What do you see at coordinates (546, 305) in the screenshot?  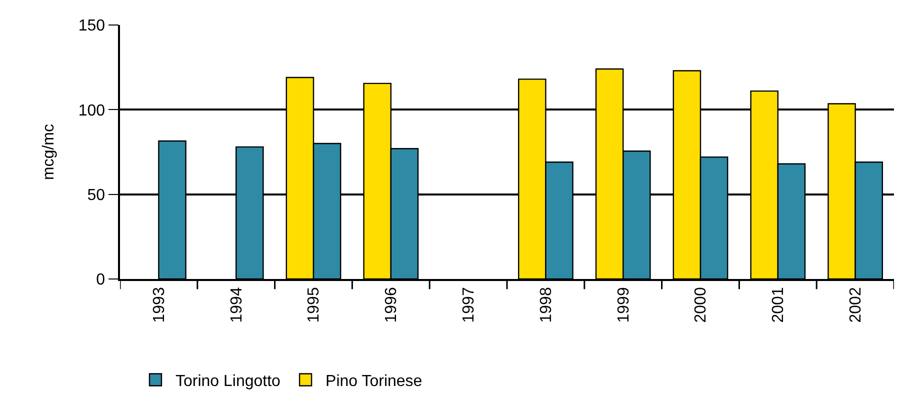 I see `x-tick-label: 1998` at bounding box center [546, 305].